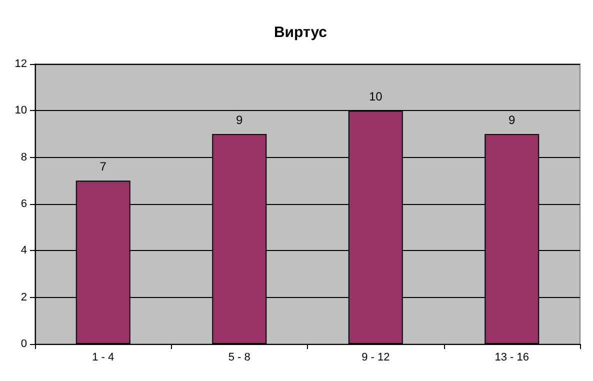  What do you see at coordinates (103, 167) in the screenshot?
I see `data-label: 7` at bounding box center [103, 167].